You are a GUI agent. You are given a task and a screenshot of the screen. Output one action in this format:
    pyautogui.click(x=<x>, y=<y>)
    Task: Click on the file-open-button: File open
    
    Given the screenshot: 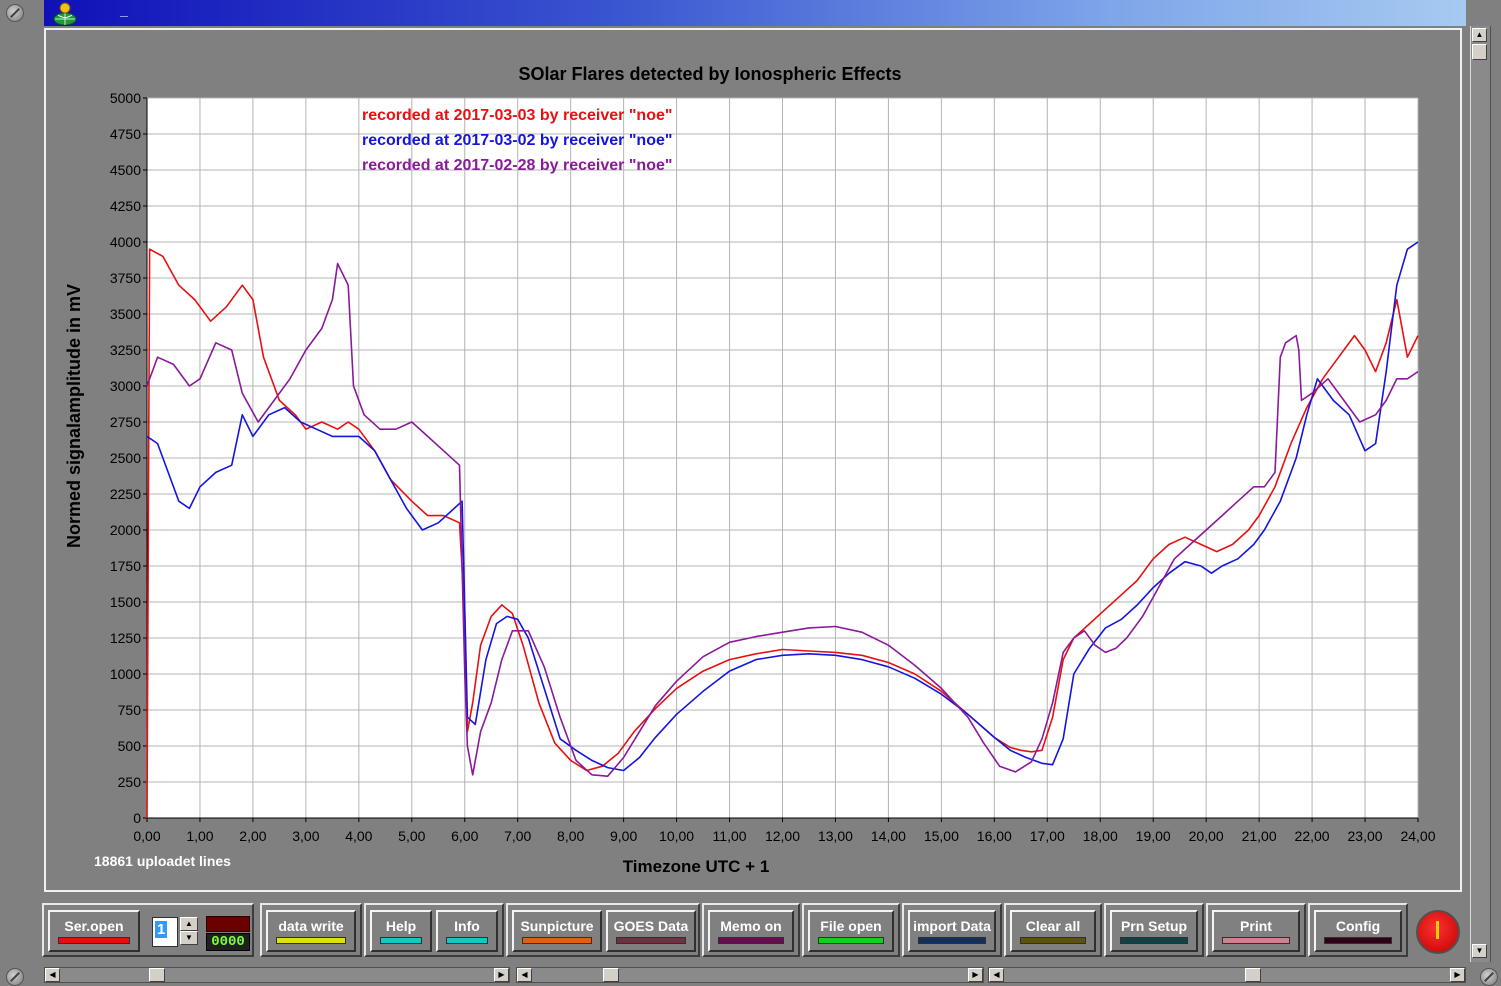 What is the action you would take?
    pyautogui.click(x=851, y=931)
    